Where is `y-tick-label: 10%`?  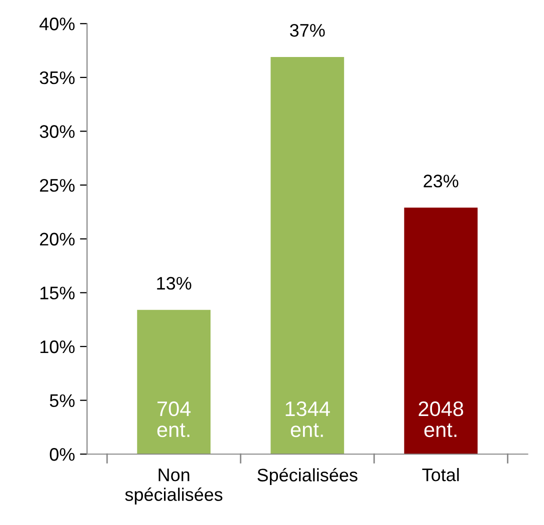
y-tick-label: 10% is located at coordinates (57, 347).